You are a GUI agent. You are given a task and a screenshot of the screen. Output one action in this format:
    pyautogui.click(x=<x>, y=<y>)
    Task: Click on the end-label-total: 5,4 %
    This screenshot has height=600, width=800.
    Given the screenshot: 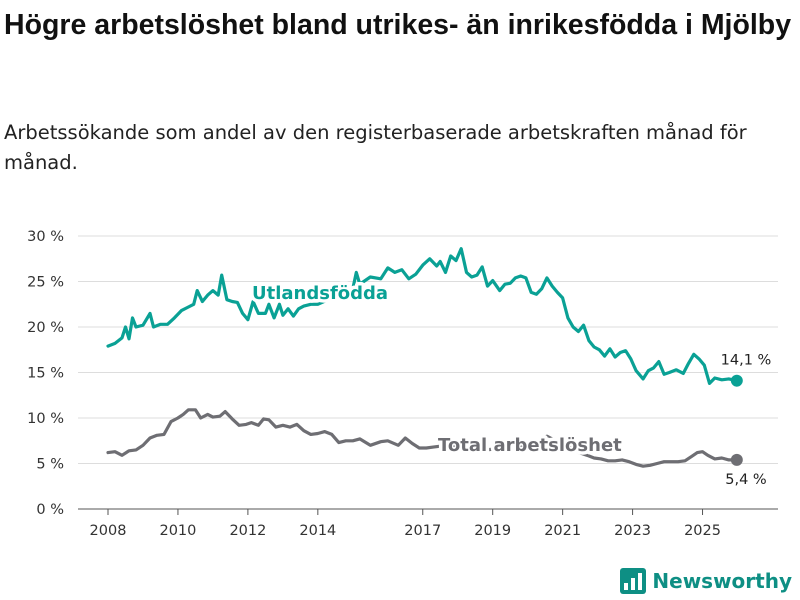 What is the action you would take?
    pyautogui.click(x=745, y=480)
    